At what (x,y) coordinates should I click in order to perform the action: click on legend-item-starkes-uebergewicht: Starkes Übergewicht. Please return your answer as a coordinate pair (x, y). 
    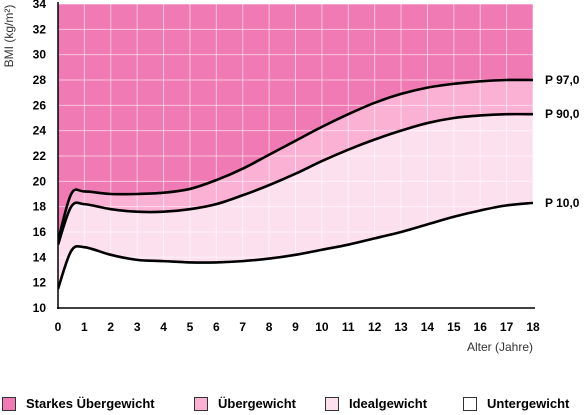
    Looking at the image, I should click on (78, 403).